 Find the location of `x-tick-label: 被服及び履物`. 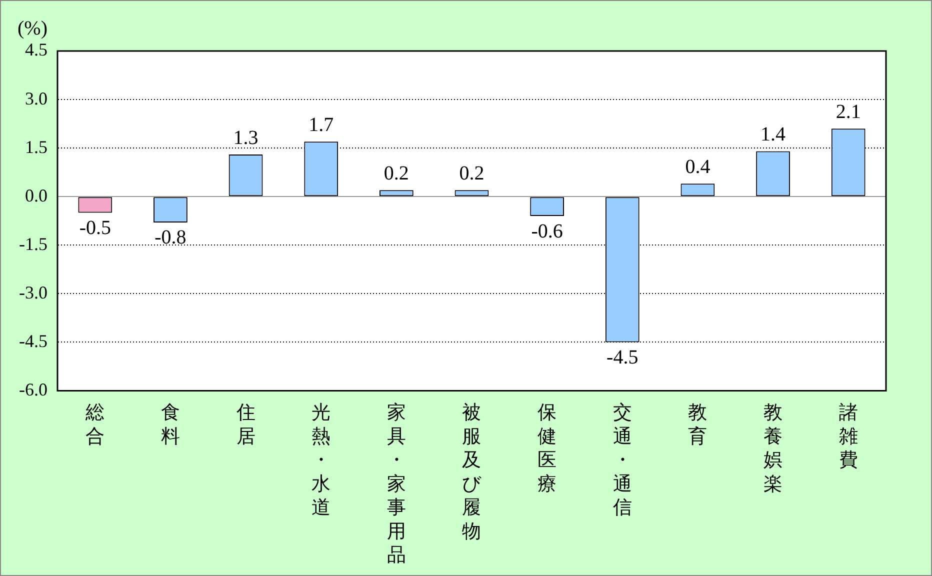

x-tick-label: 被服及び履物 is located at coordinates (472, 472).